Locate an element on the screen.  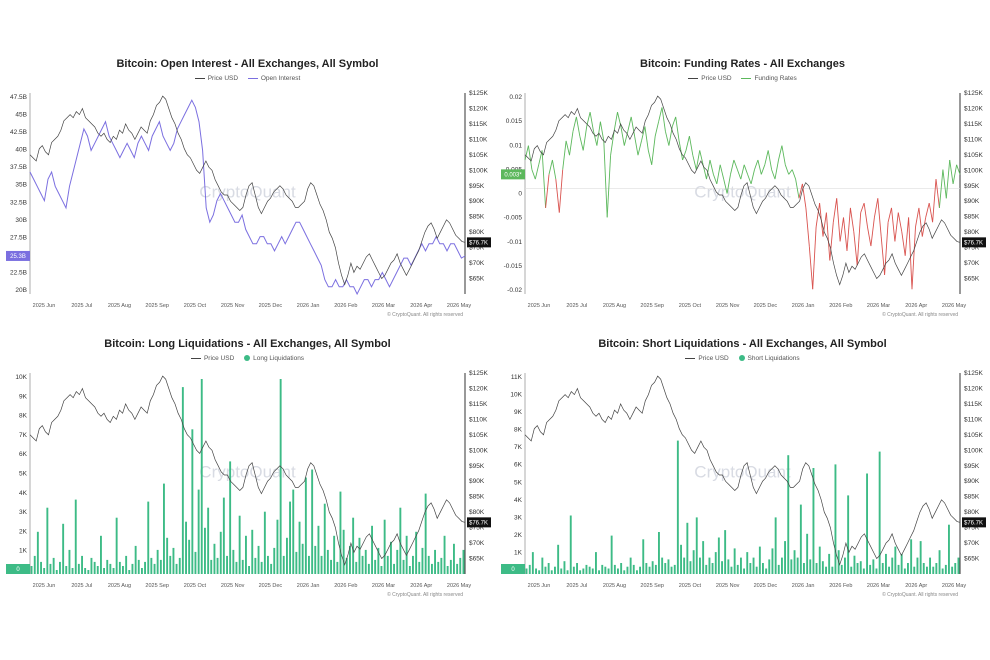
left-tick-label: -0.005 is located at coordinates (513, 218).